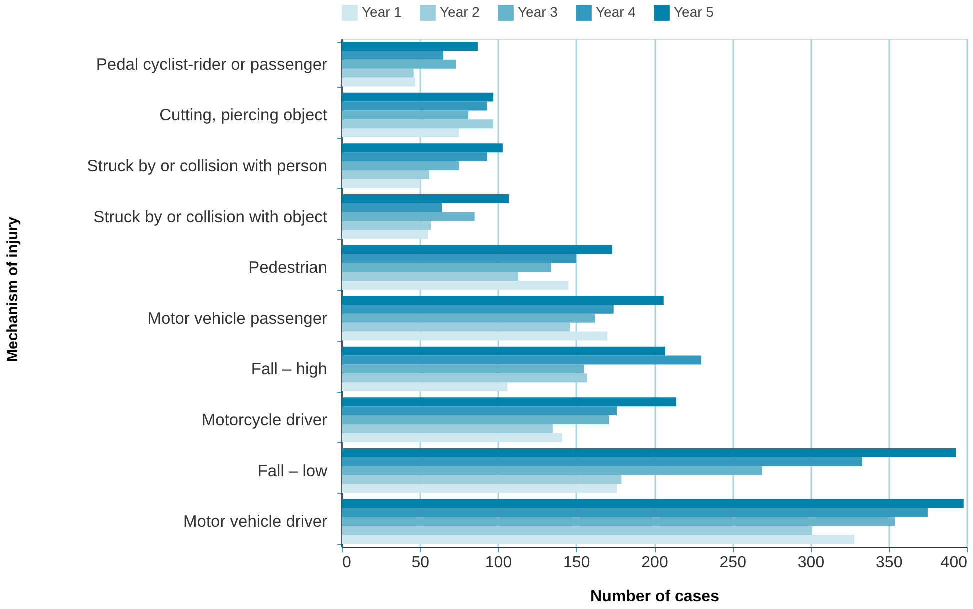 The height and width of the screenshot is (609, 973). Describe the element at coordinates (347, 563) in the screenshot. I see `x-tick-label: 0` at that location.